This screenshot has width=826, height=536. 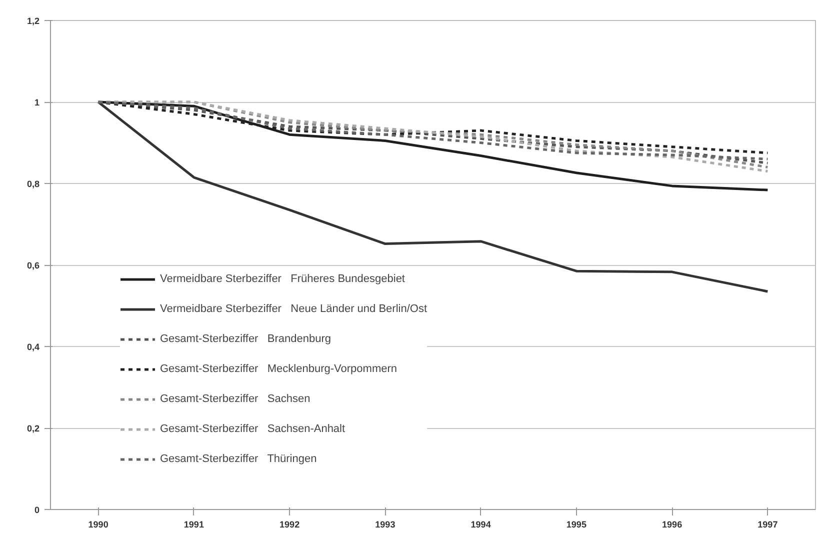 What do you see at coordinates (278, 369) in the screenshot?
I see `legend-label: Gesamt-Sterbeziffer Mecklenburg-Vorpommern` at bounding box center [278, 369].